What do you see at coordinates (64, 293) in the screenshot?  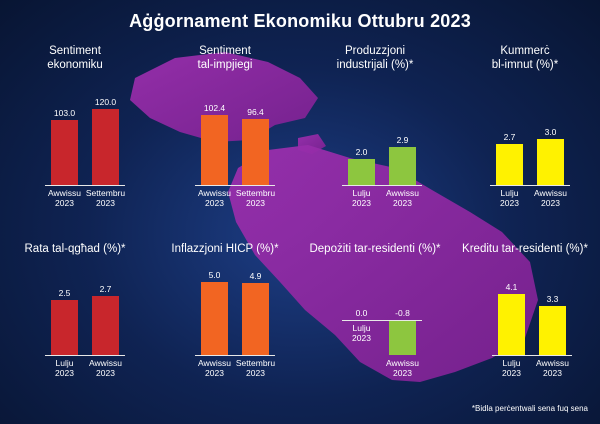 I see `data-label: 2.5` at bounding box center [64, 293].